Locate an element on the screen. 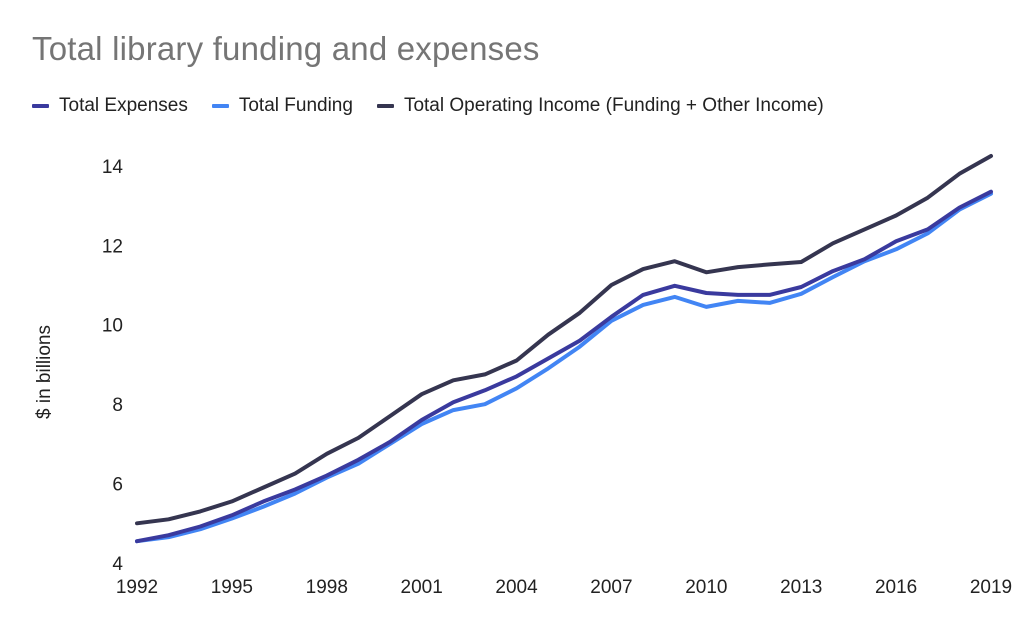  y-axis-ticks: 4 6 8 10 12 14 is located at coordinates (113, 366).